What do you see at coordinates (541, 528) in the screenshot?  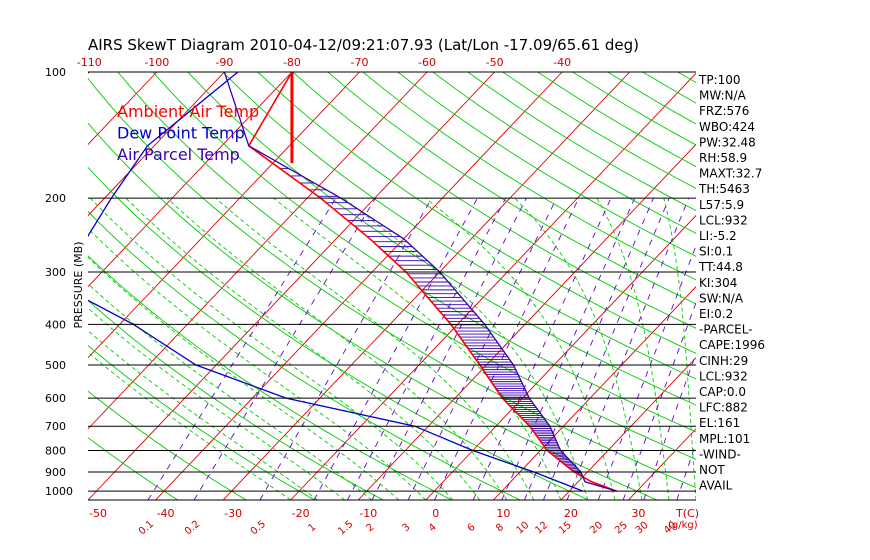 I see `mixing-ratio-label: 12` at bounding box center [541, 528].